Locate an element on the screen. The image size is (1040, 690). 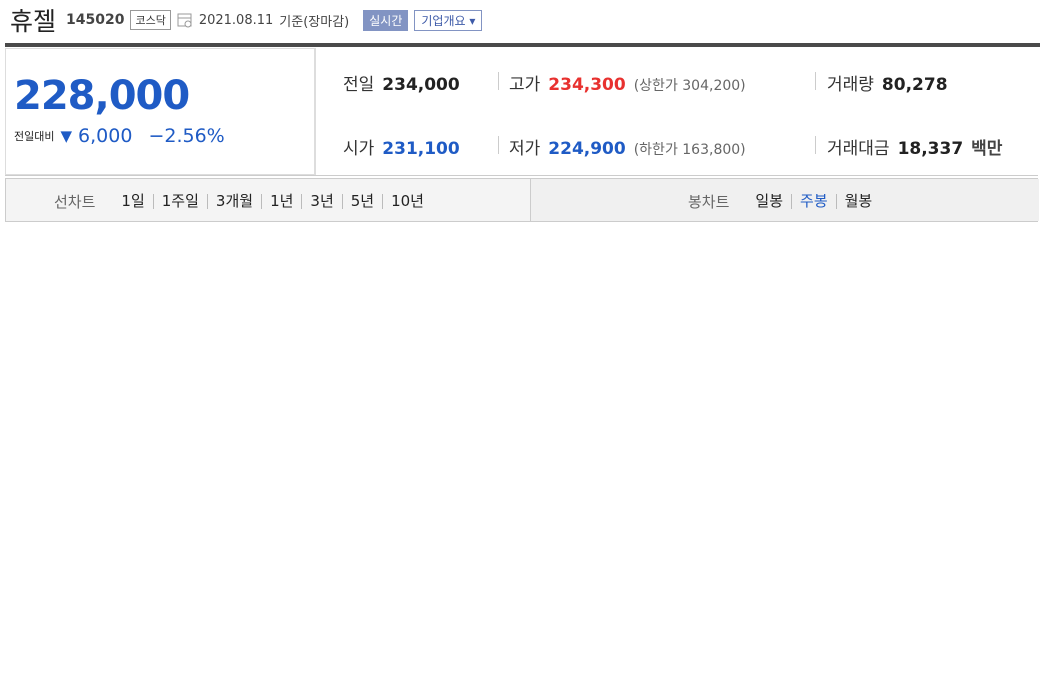
tab: 3년 is located at coordinates (321, 201).